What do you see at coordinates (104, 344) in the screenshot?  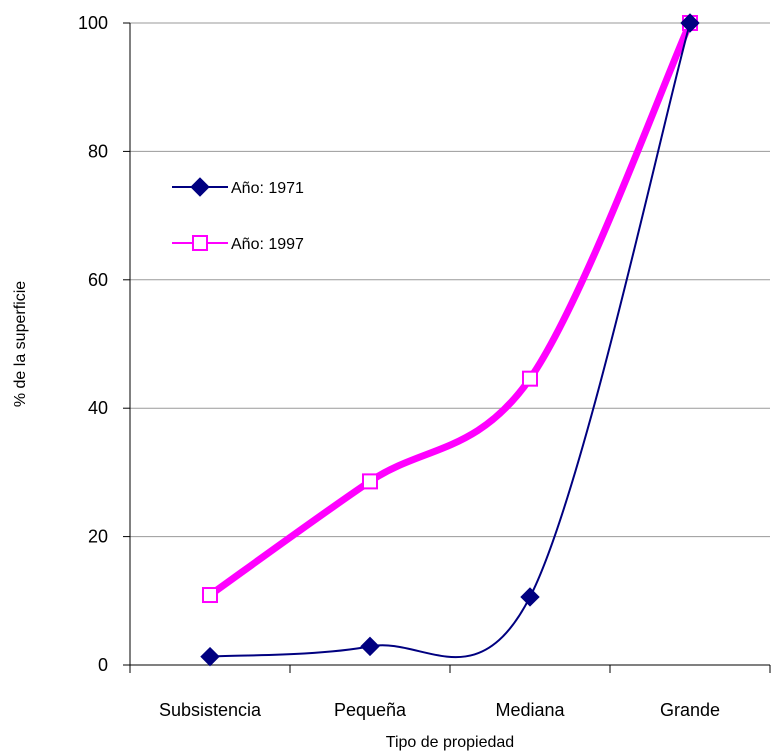 I see `y-axis-ticks: 0 20 40 60 80 100` at bounding box center [104, 344].